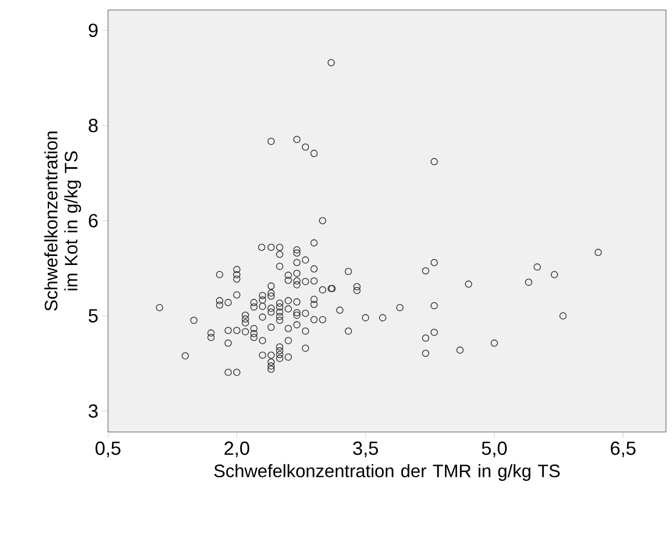  Describe the element at coordinates (63, 221) in the screenshot. I see `y-axis-title: Schwefelkonzentration im Kot in g/kg TS` at that location.